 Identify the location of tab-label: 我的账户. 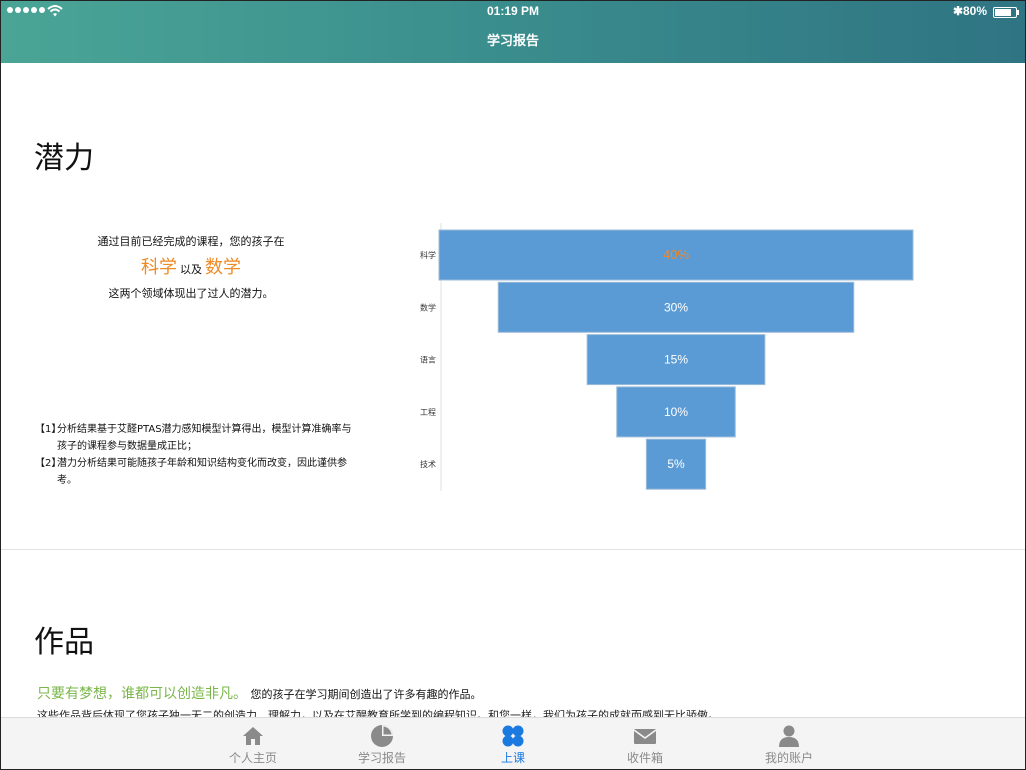
(788, 758).